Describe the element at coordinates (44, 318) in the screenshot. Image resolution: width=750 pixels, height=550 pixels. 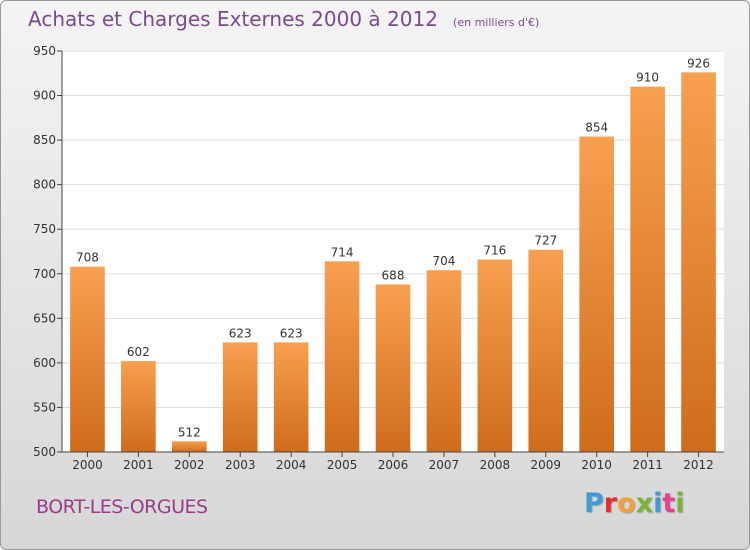
I see `y-tick-label: 650` at that location.